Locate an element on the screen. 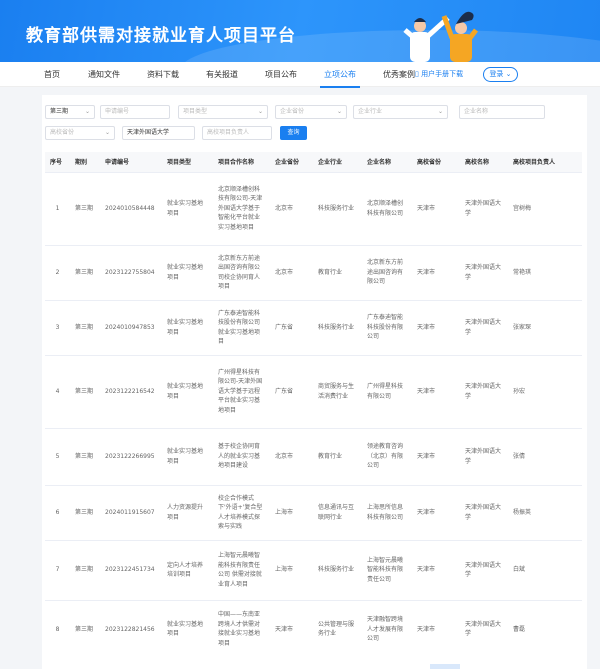  column-header: 企业省份 is located at coordinates (291, 162).